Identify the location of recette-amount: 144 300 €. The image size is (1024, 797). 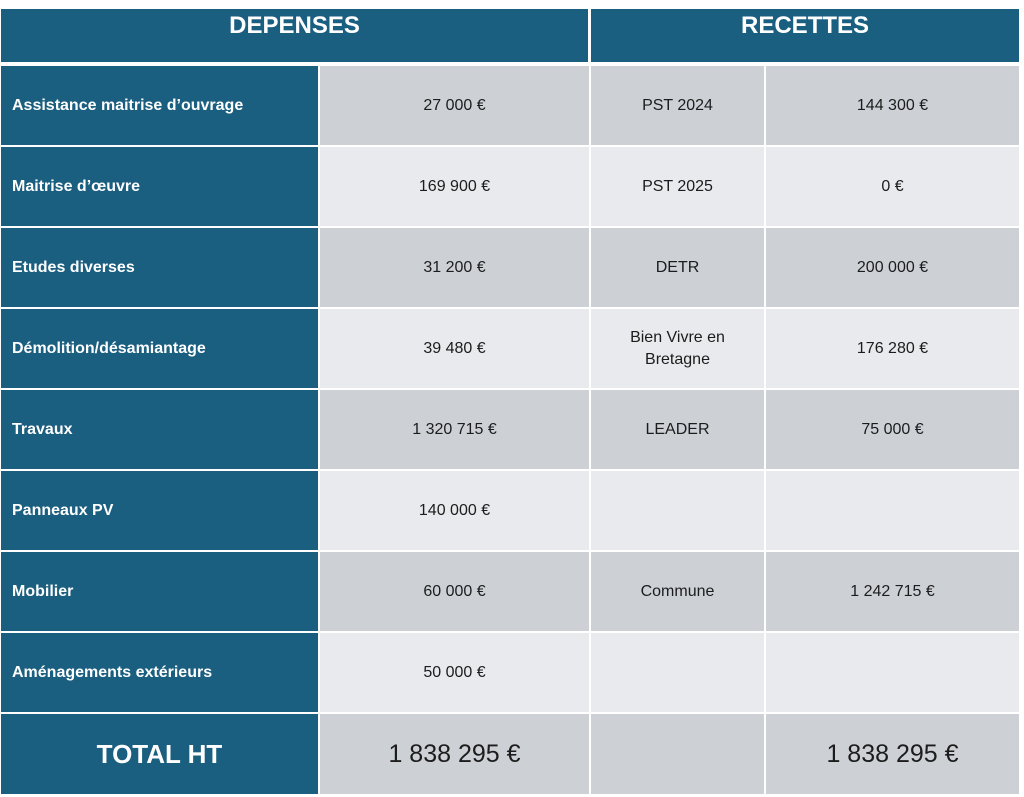
(892, 105).